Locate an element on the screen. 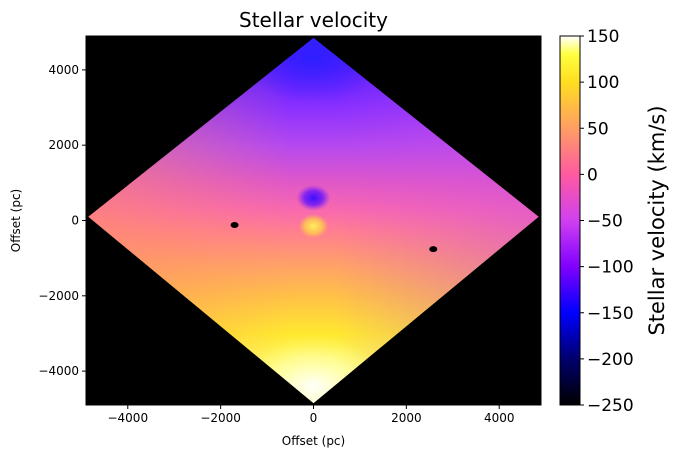 This screenshot has width=679, height=459. colorbar-tick-label: −150 is located at coordinates (610, 314).